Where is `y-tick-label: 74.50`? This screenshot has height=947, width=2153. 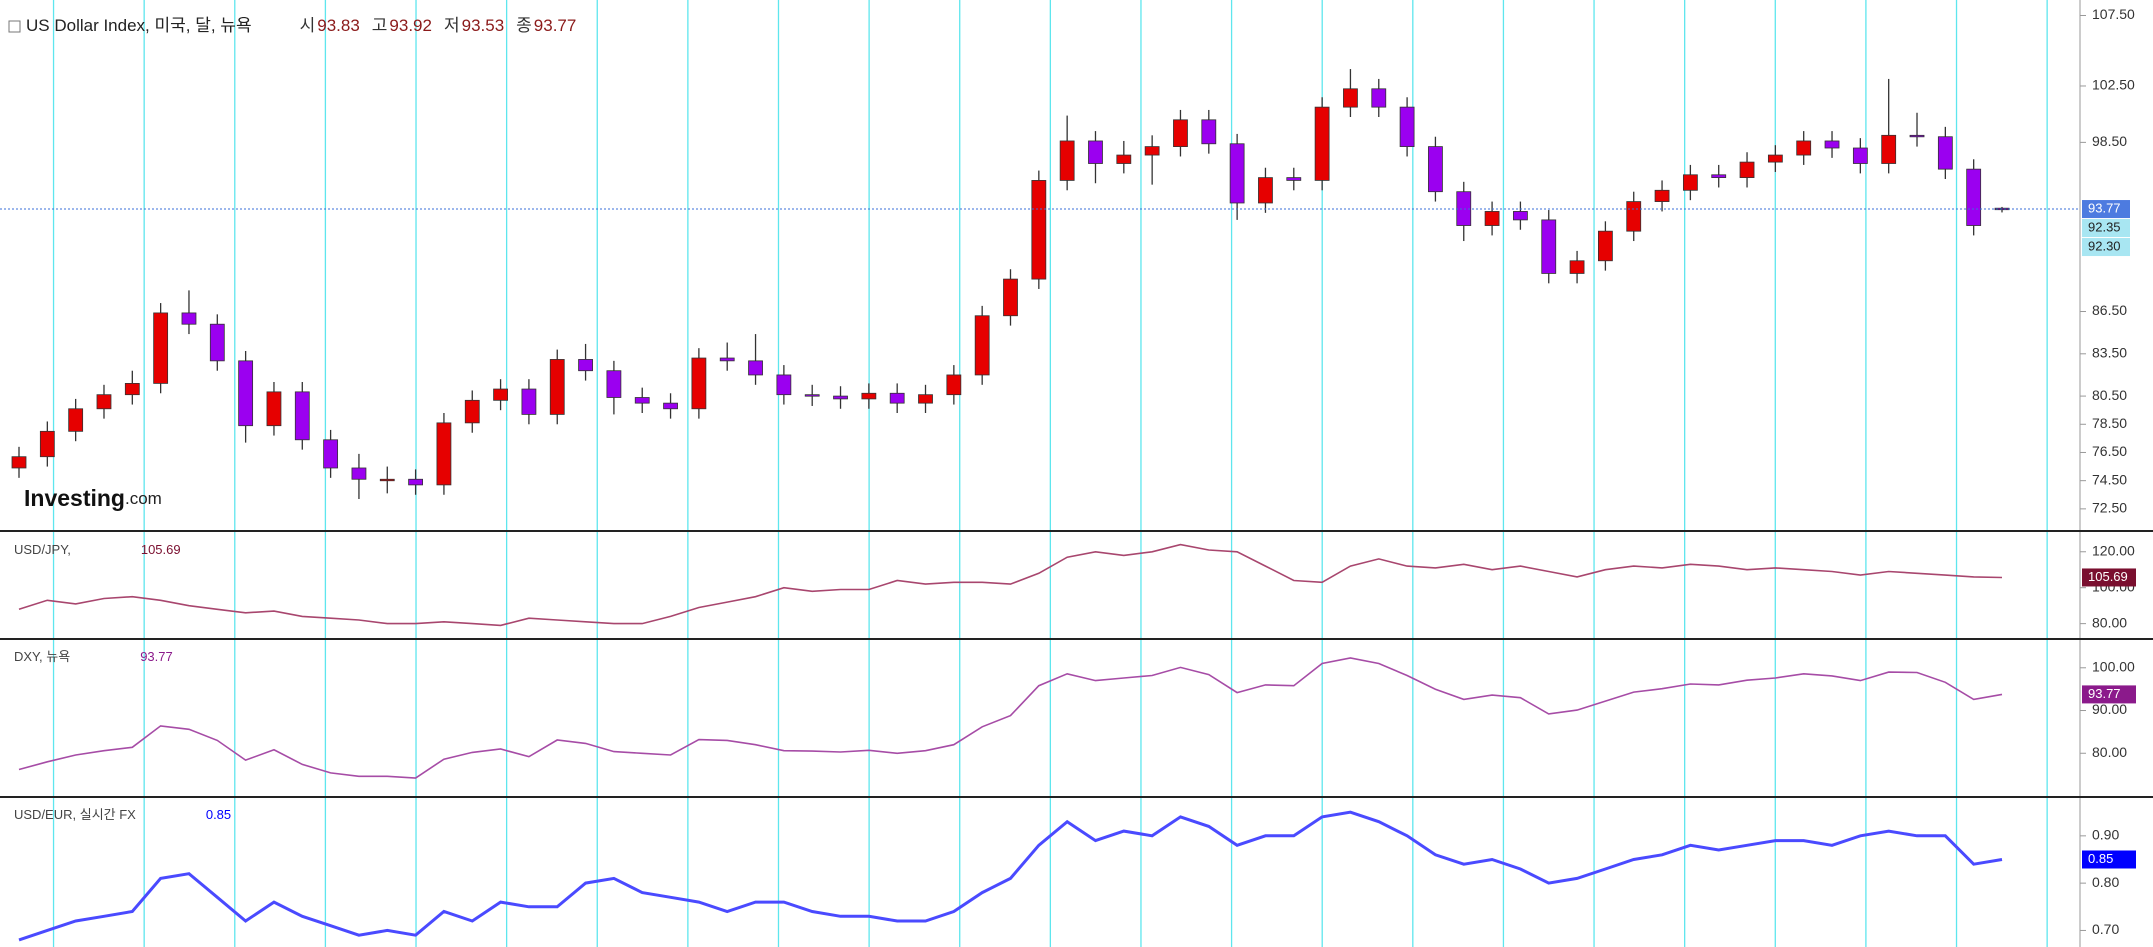 y-tick-label: 74.50 is located at coordinates (2109, 479).